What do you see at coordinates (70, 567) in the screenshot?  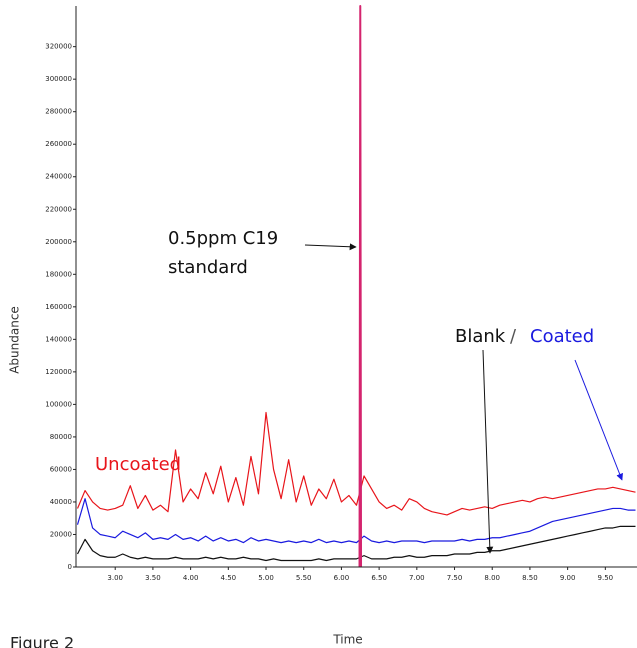 I see `y-tick-label: 0` at bounding box center [70, 567].